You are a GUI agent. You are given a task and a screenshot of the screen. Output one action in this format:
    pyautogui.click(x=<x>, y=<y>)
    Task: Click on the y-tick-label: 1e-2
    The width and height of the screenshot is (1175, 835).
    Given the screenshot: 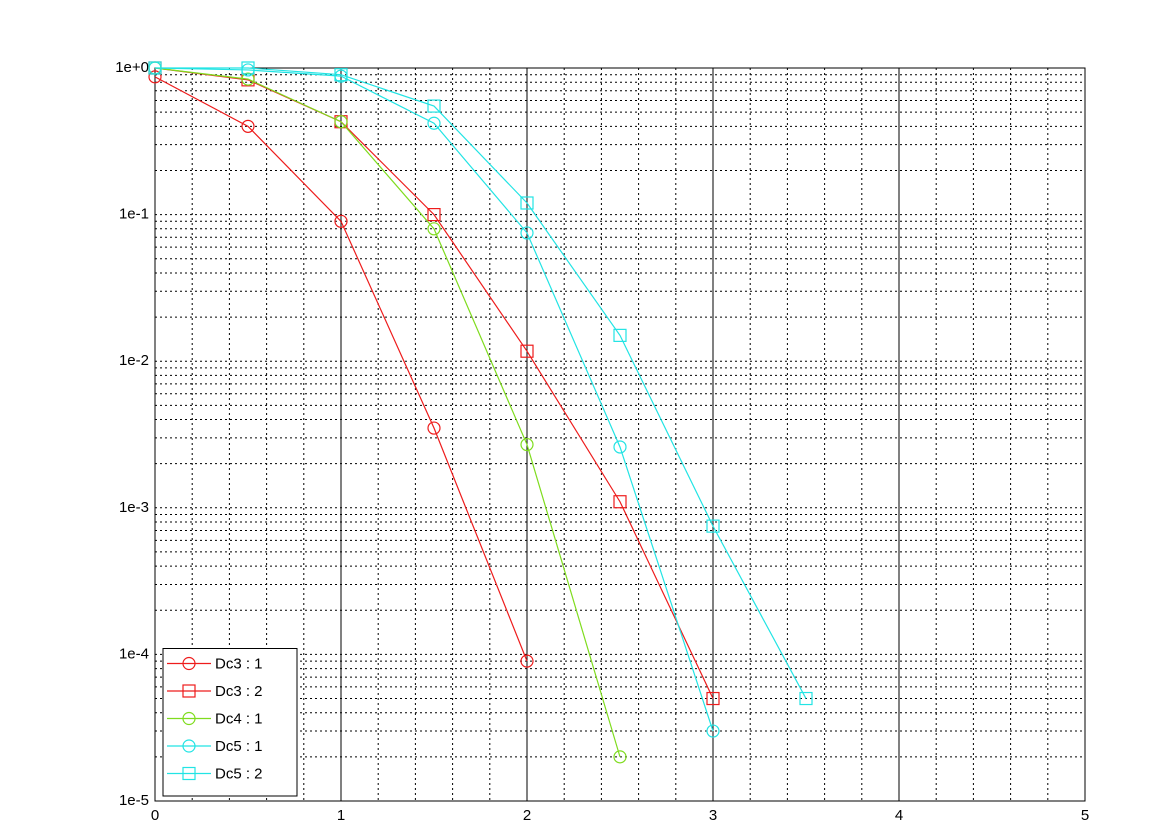 What is the action you would take?
    pyautogui.click(x=134, y=360)
    